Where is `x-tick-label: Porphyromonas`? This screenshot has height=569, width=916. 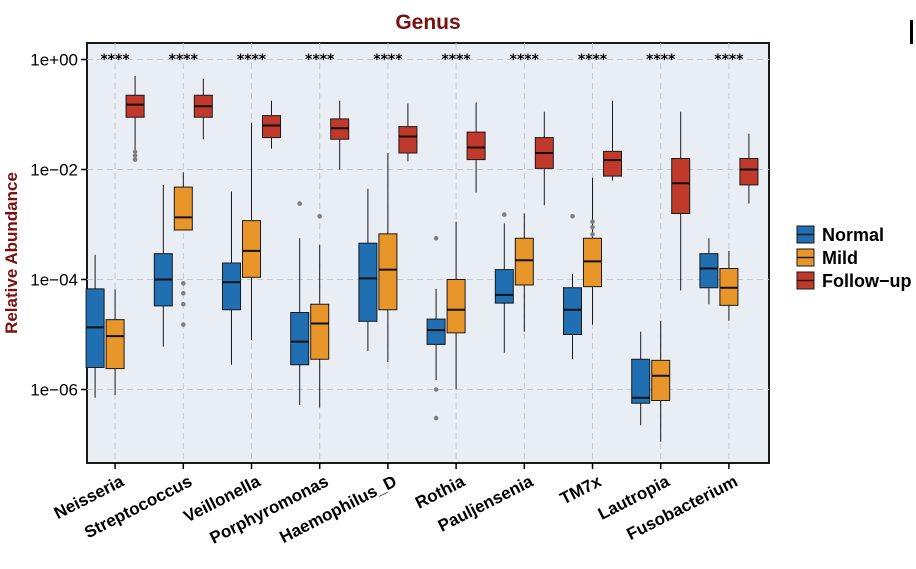 x-tick-label: Porphyromonas is located at coordinates (269, 510).